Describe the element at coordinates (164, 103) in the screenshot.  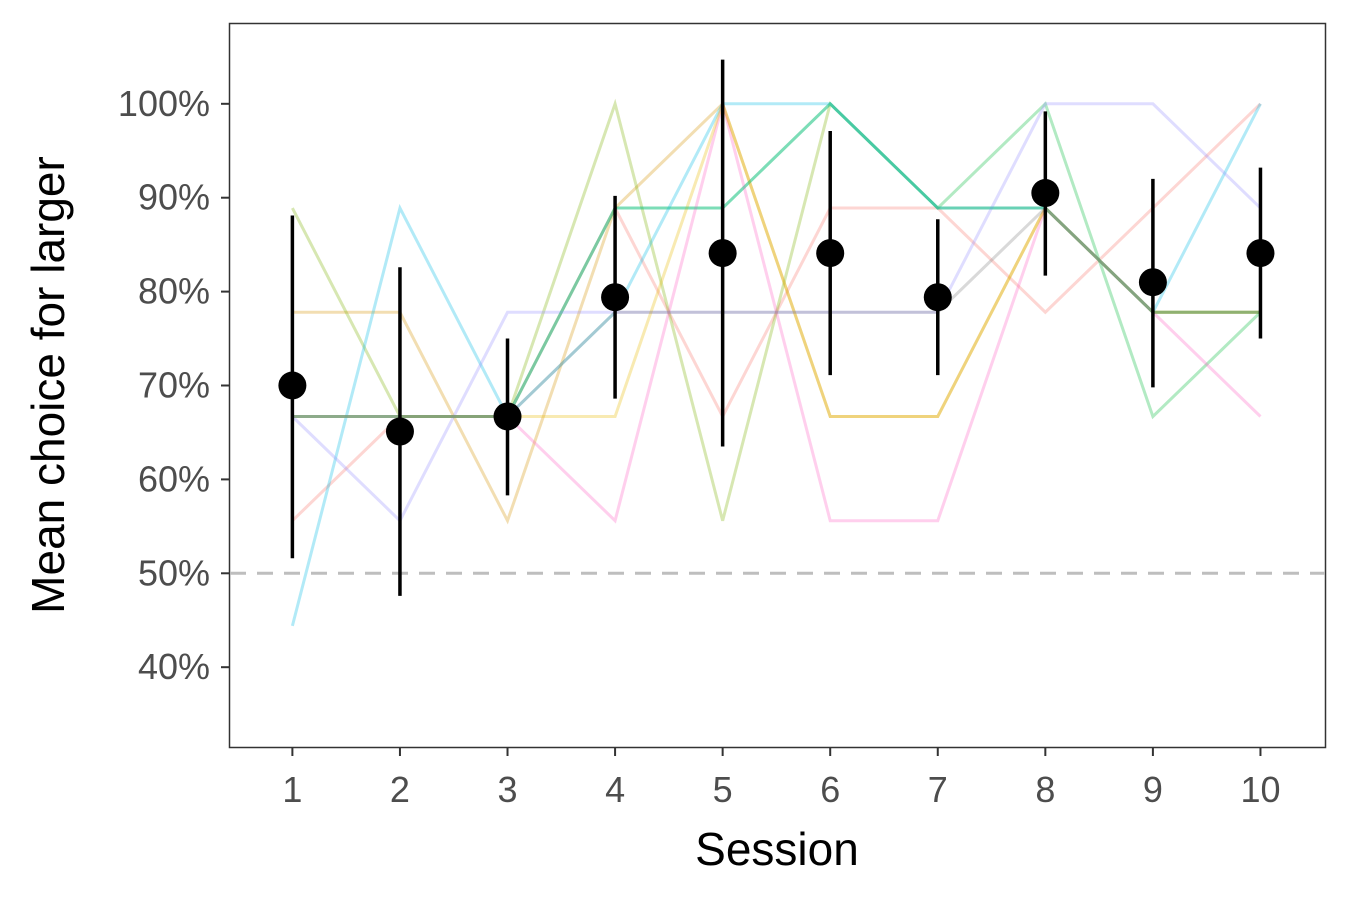
I see `y-tick-label: 100%` at that location.